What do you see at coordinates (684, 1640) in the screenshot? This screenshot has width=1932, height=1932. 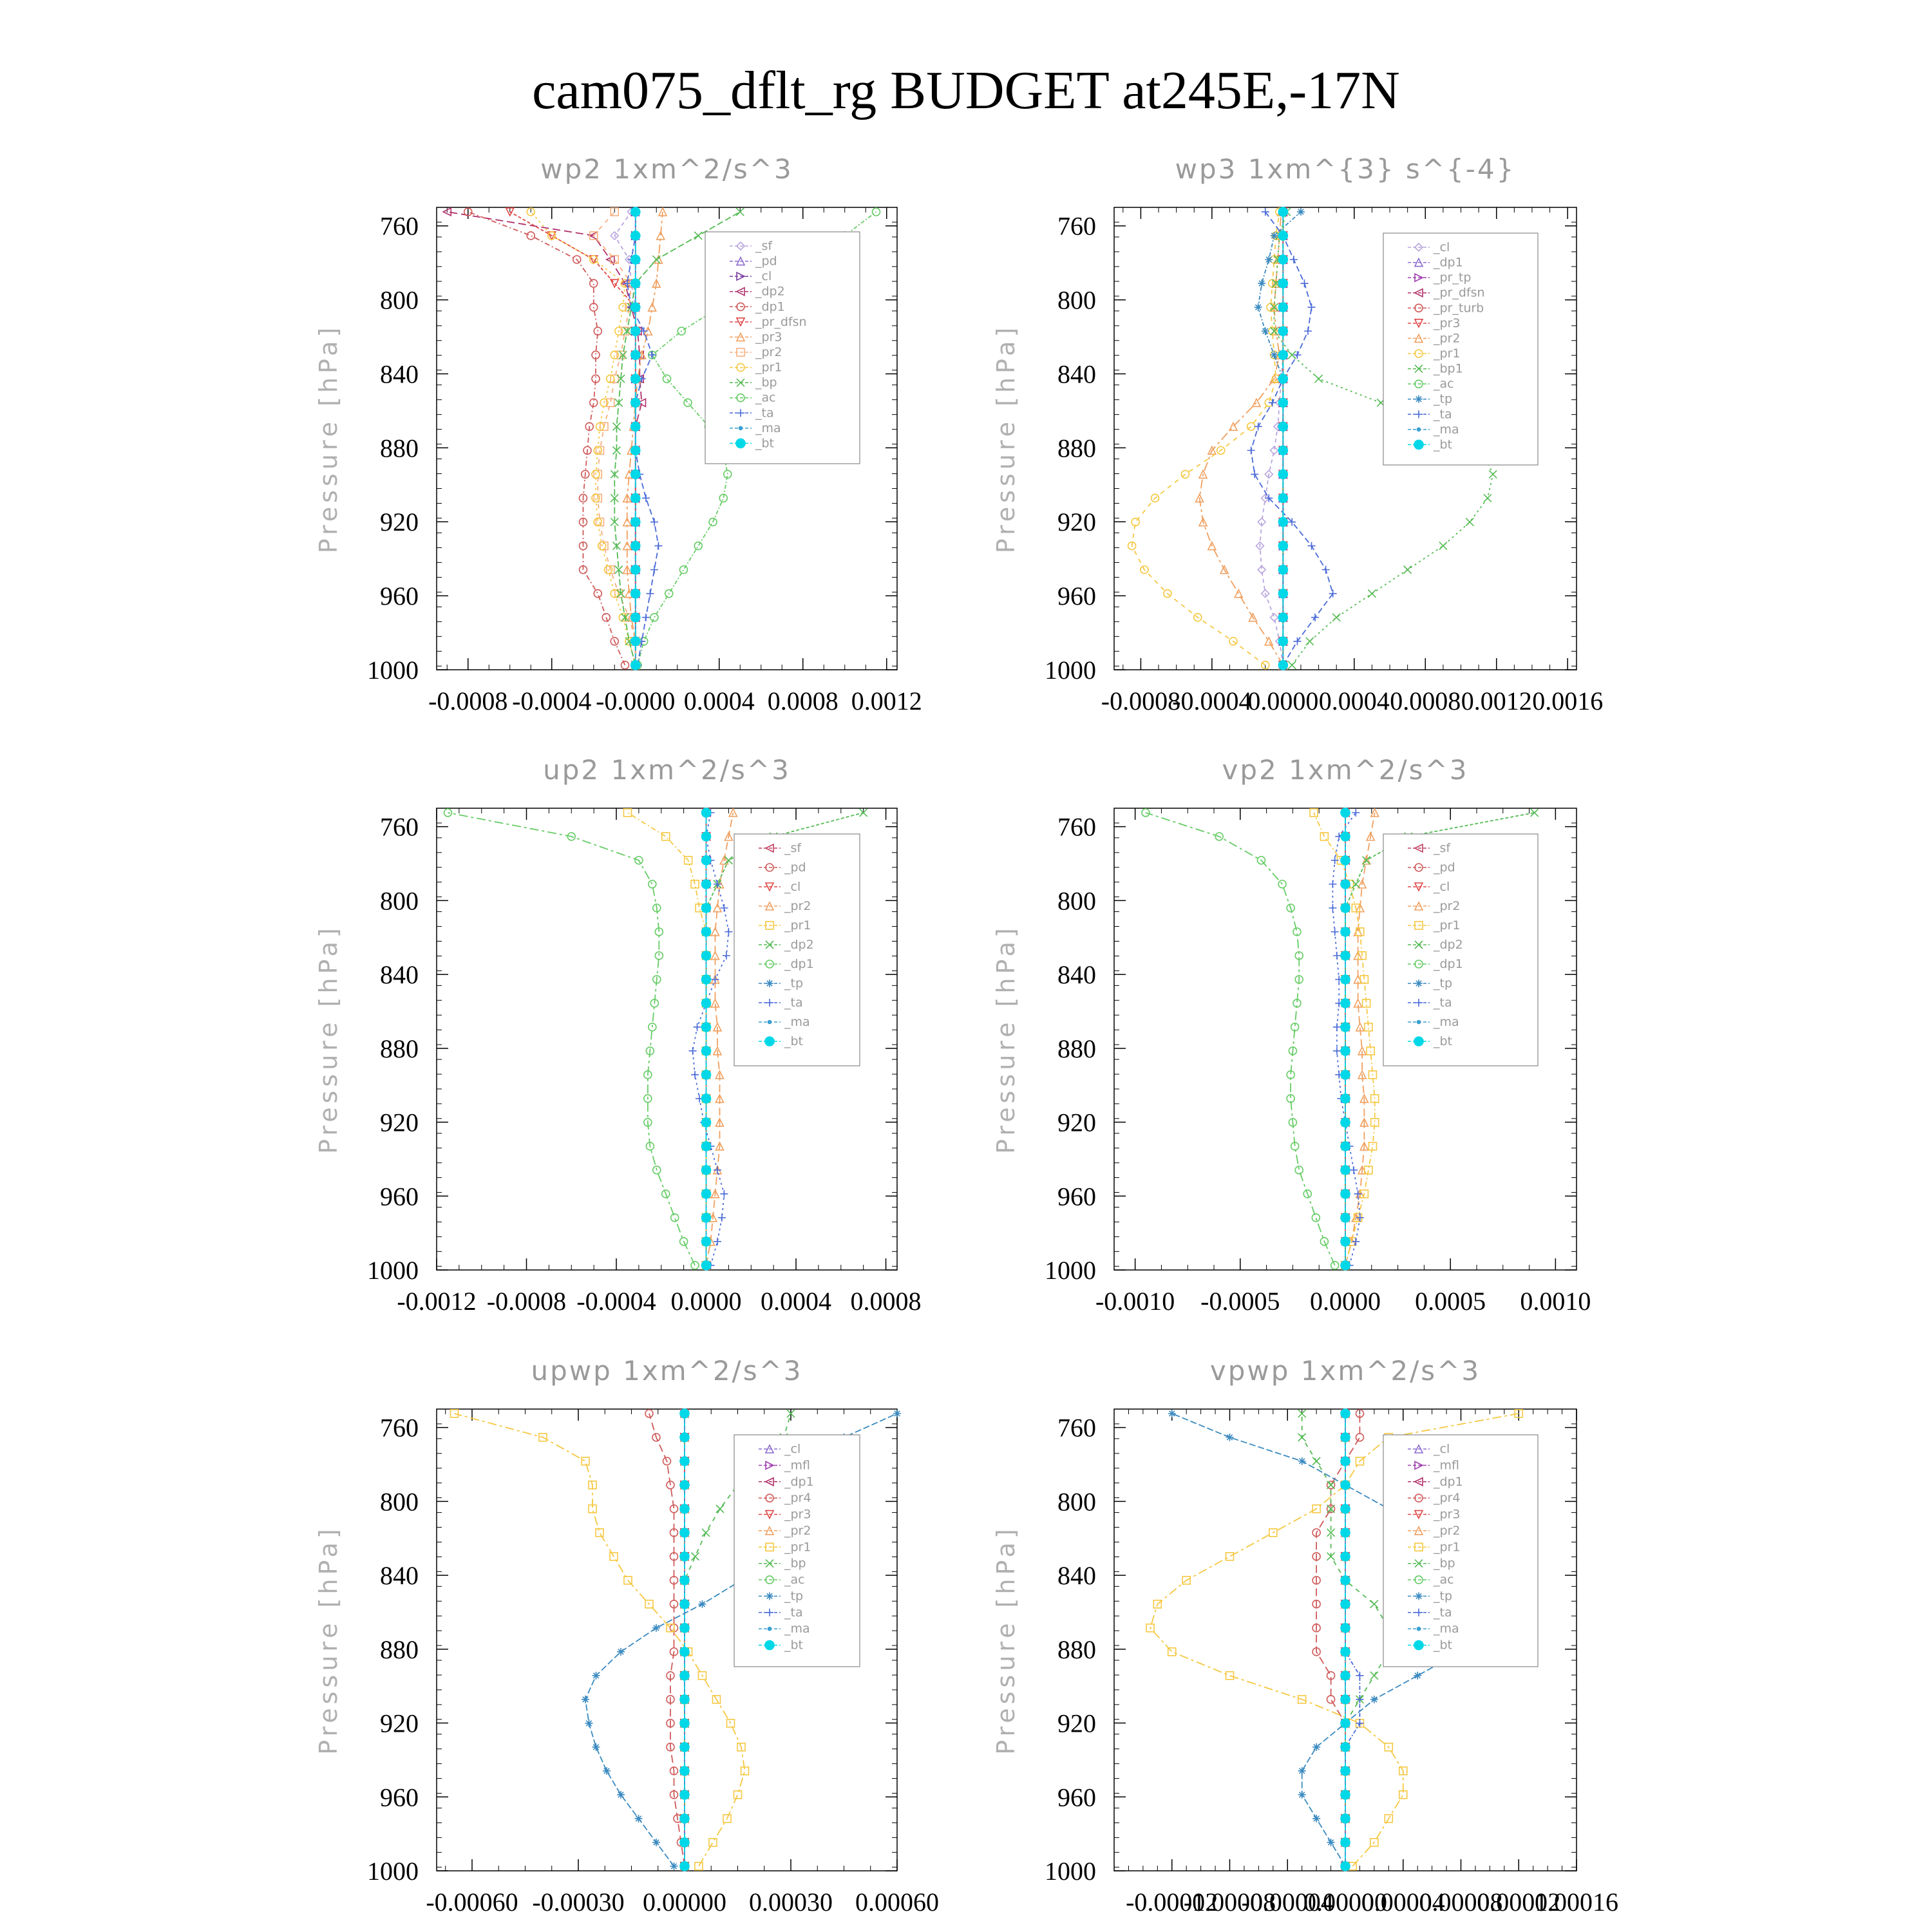 I see `series-bt` at bounding box center [684, 1640].